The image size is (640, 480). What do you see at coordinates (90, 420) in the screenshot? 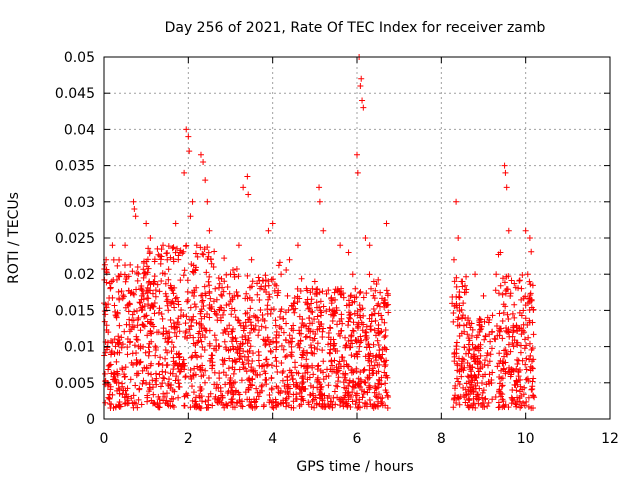
I see `y-tick-label: 0` at bounding box center [90, 420].